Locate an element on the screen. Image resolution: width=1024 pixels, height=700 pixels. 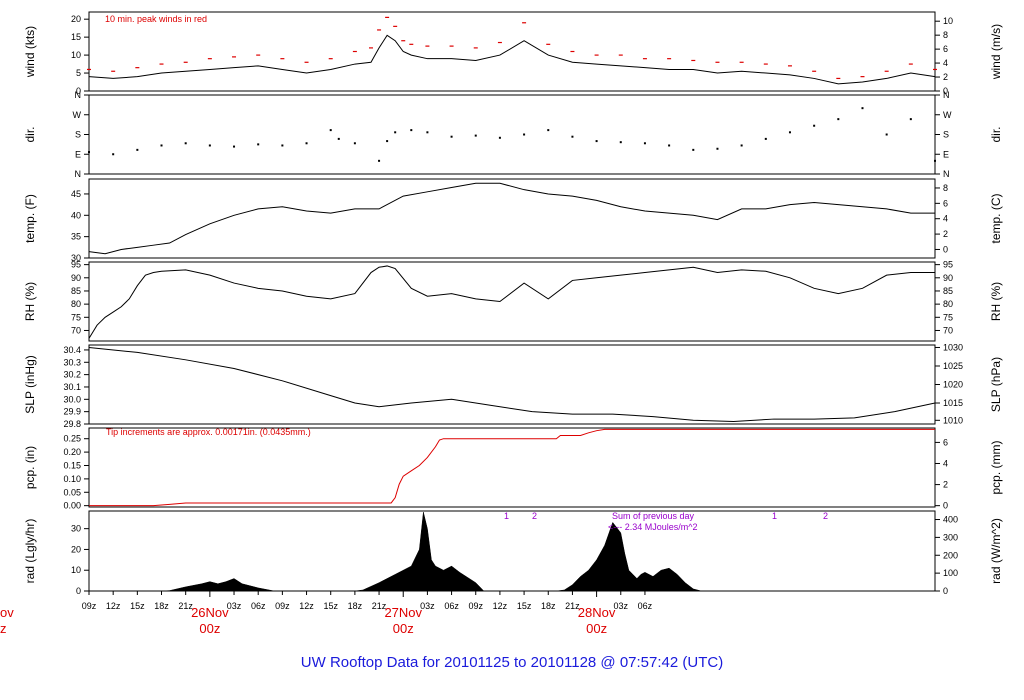
wind-ytick-label-R5: 10 is located at coordinates (948, 21).